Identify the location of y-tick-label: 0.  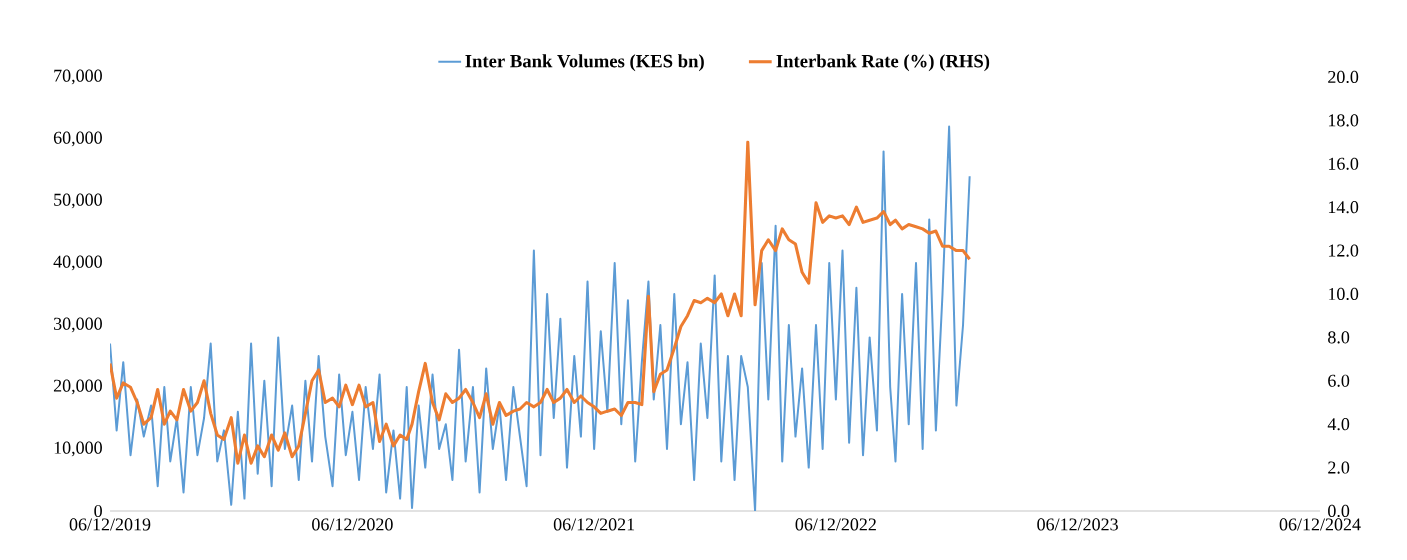
(98, 511).